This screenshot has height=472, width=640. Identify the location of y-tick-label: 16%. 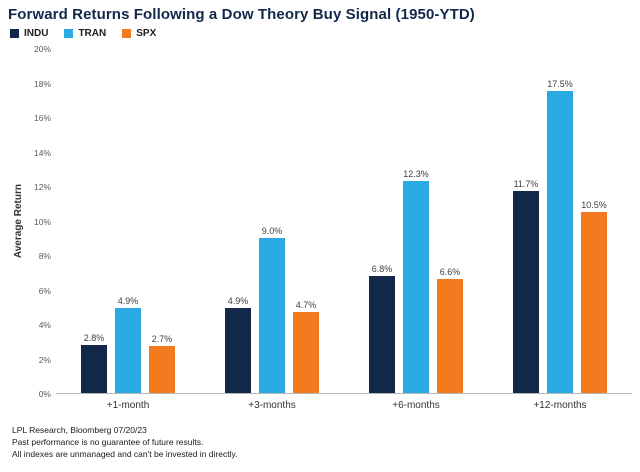
(42, 118).